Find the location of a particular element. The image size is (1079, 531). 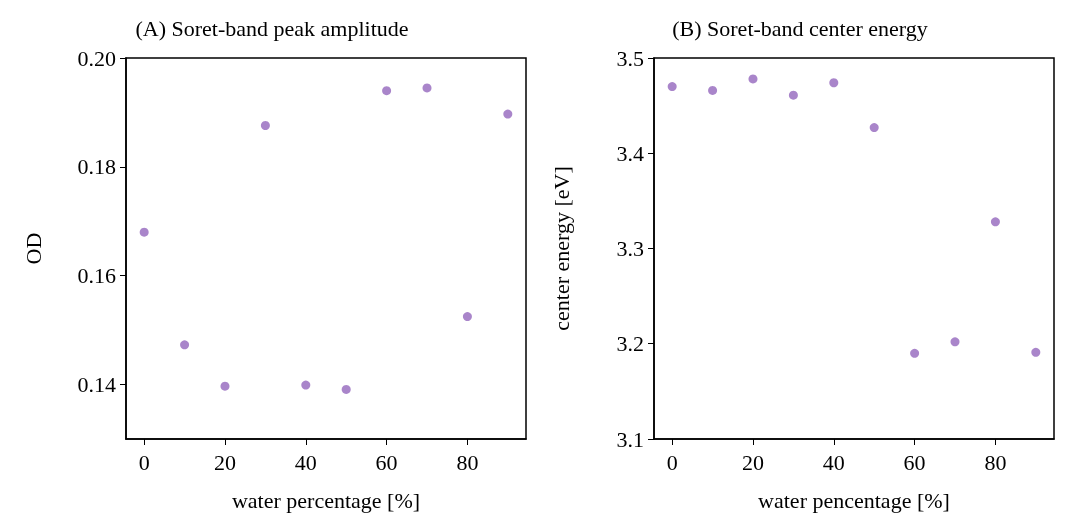

chart-title: (A) Soret-band peak amplitude is located at coordinates (272, 28).